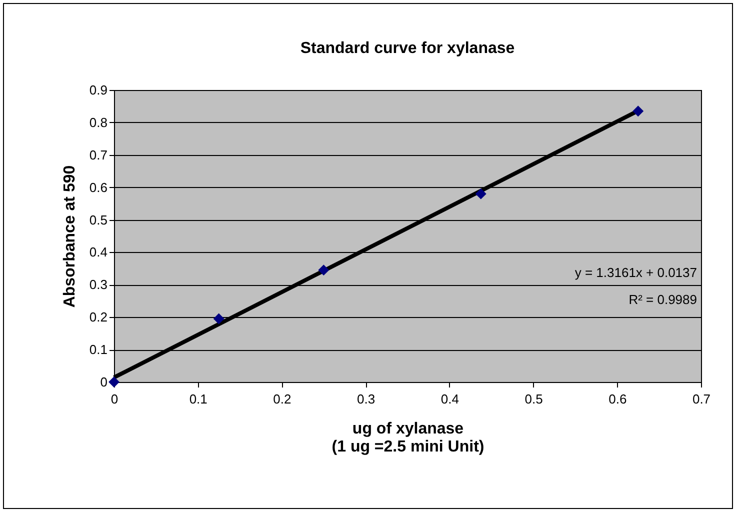 This screenshot has height=514, width=738. Describe the element at coordinates (533, 399) in the screenshot. I see `x-tick-label: 0.5` at that location.